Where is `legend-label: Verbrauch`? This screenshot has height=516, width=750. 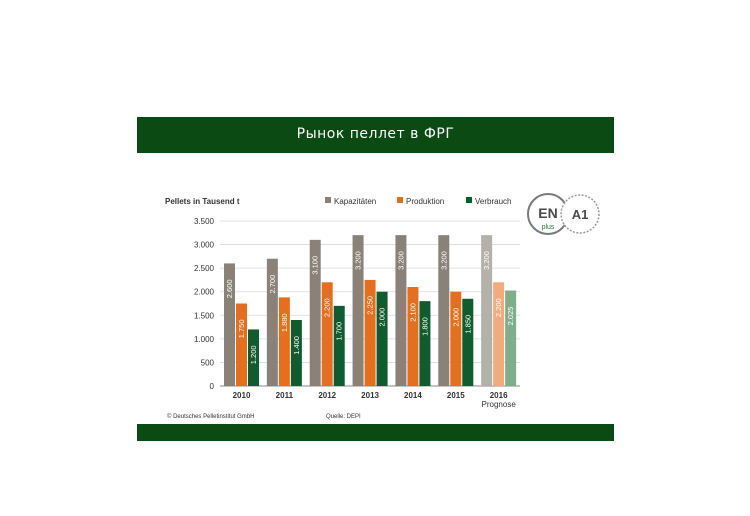 legend-label: Verbrauch is located at coordinates (493, 201).